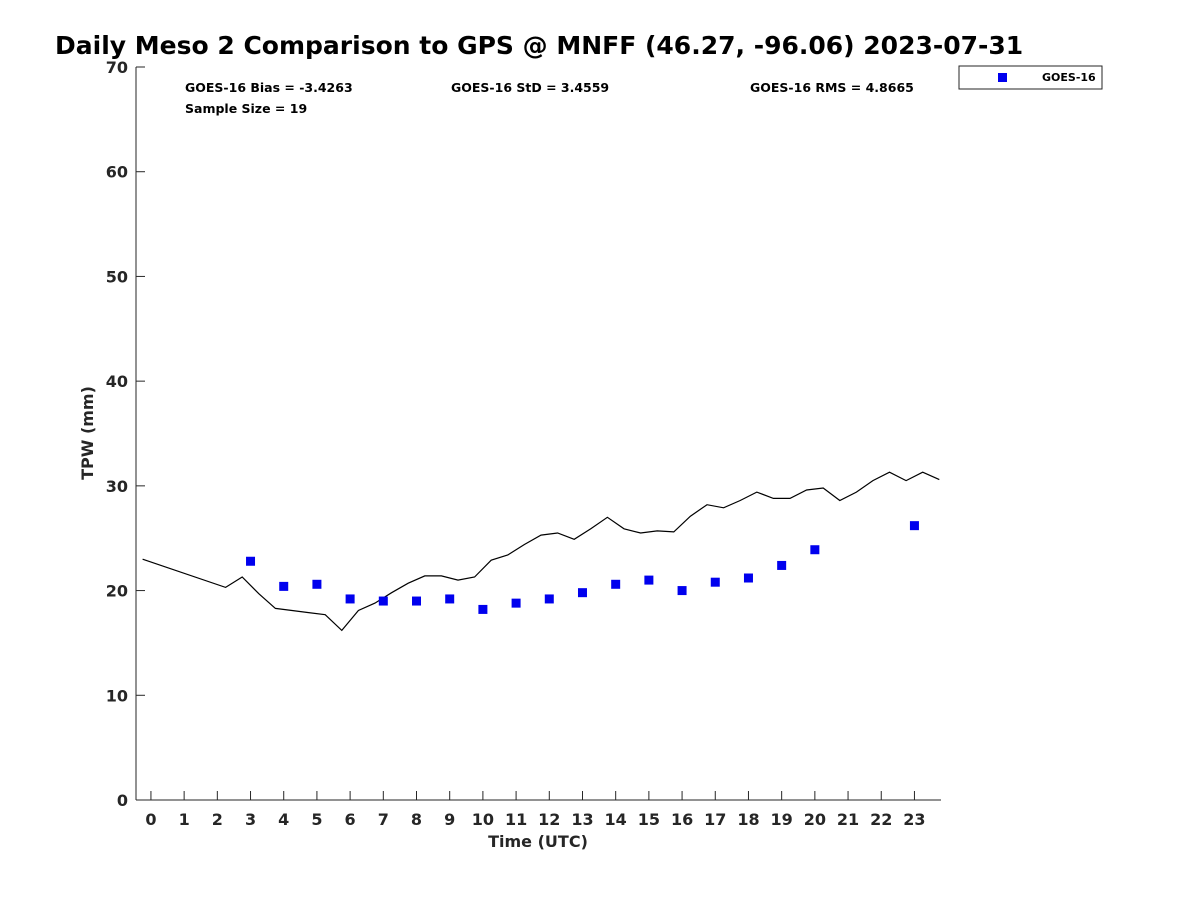  What do you see at coordinates (87, 433) in the screenshot?
I see `y-axis-label: TPW (mm)` at bounding box center [87, 433].